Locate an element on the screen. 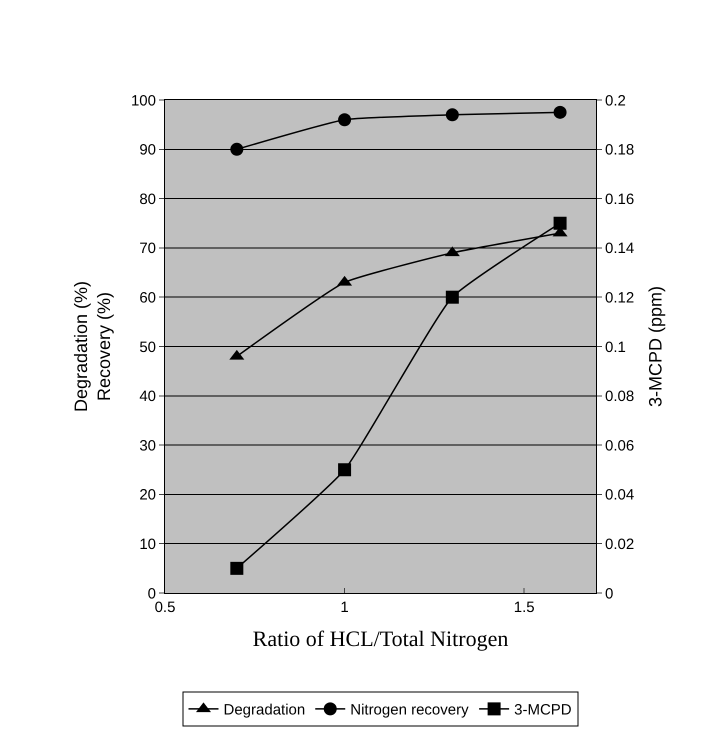 This screenshot has height=739, width=716. x-axis-title: Ratio of HCL/Total Nitrogen is located at coordinates (380, 638).